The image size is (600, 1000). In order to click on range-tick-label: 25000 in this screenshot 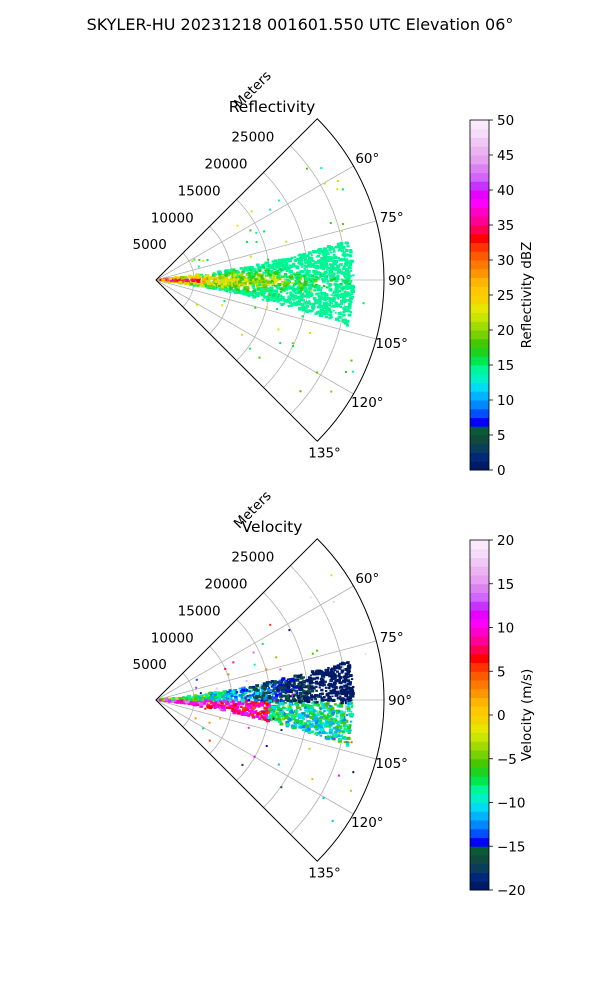, I will do `click(252, 138)`.